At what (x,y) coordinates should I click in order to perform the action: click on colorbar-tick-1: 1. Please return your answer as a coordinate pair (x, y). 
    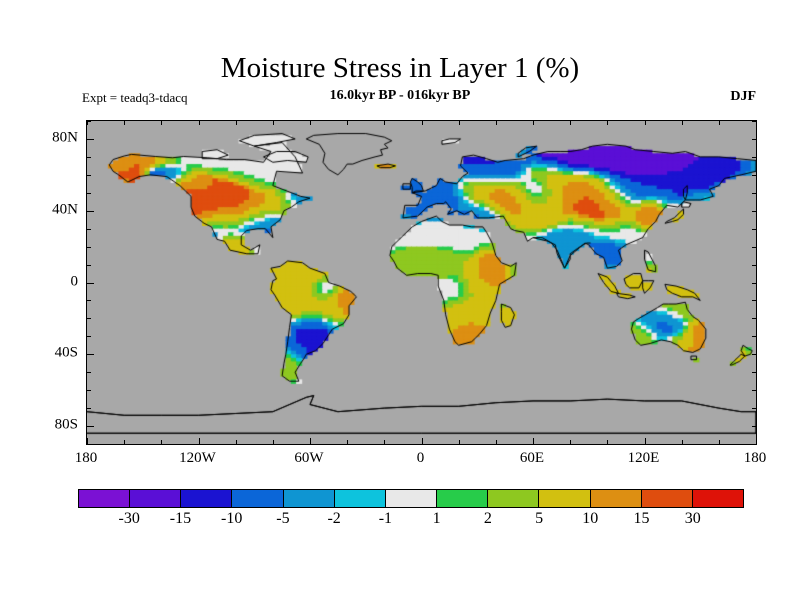
    Looking at the image, I should click on (436, 518).